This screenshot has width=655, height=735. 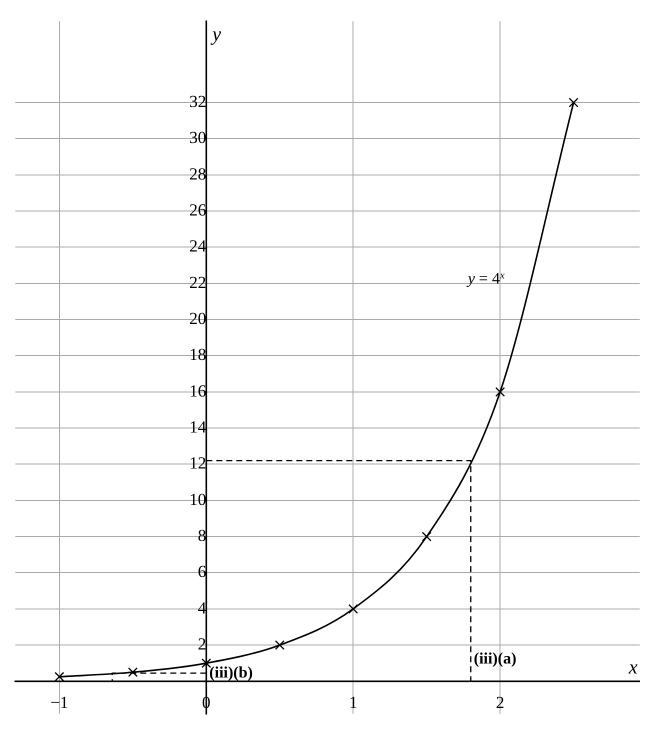 I want to click on y-tick-label: 22, so click(x=197, y=282).